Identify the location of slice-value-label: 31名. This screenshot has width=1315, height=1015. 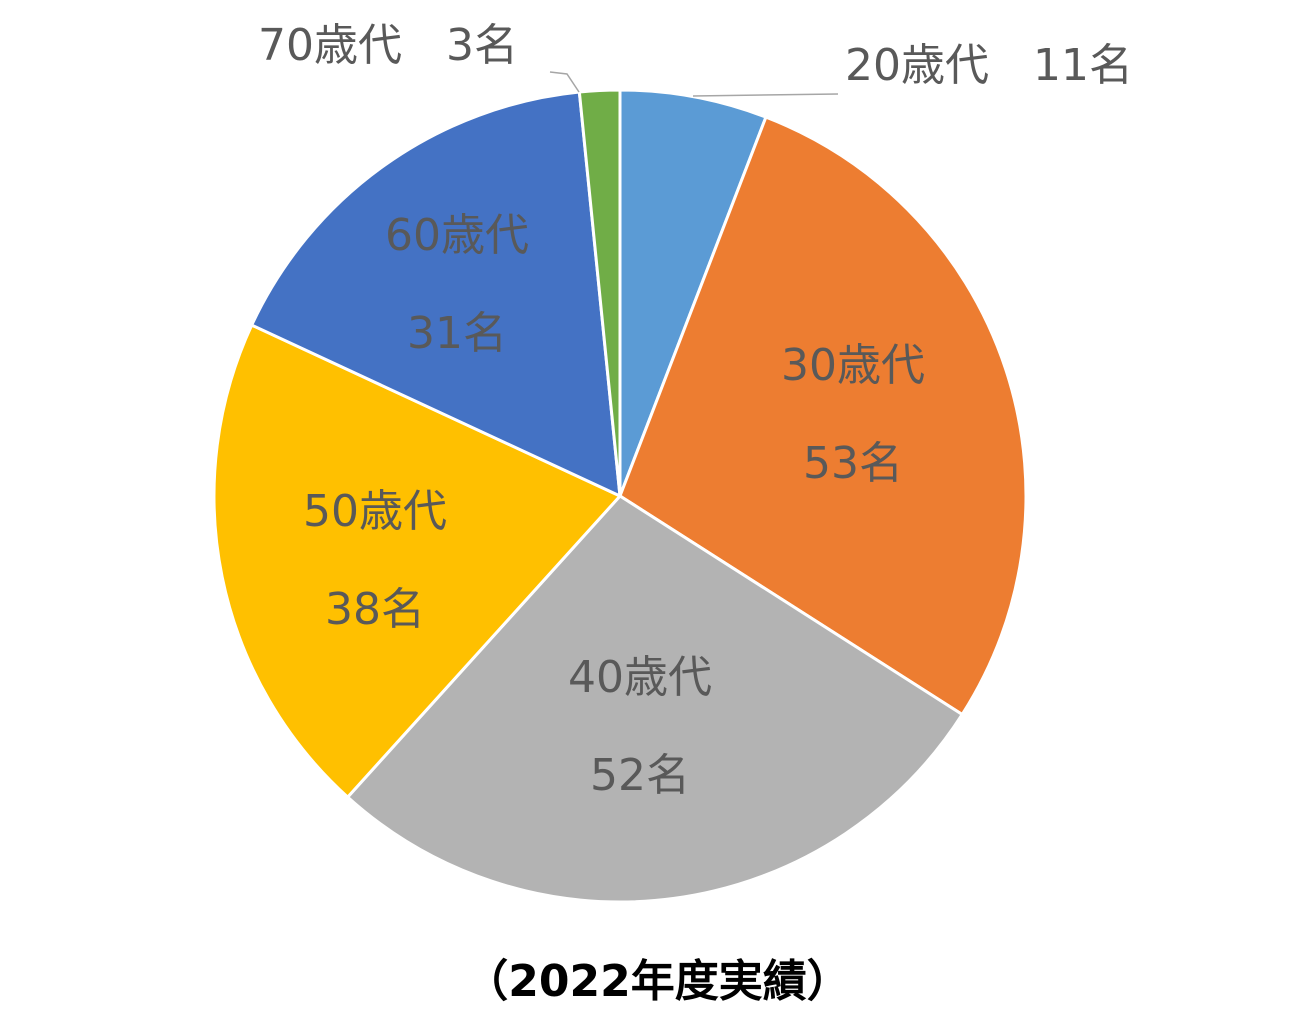
(457, 333).